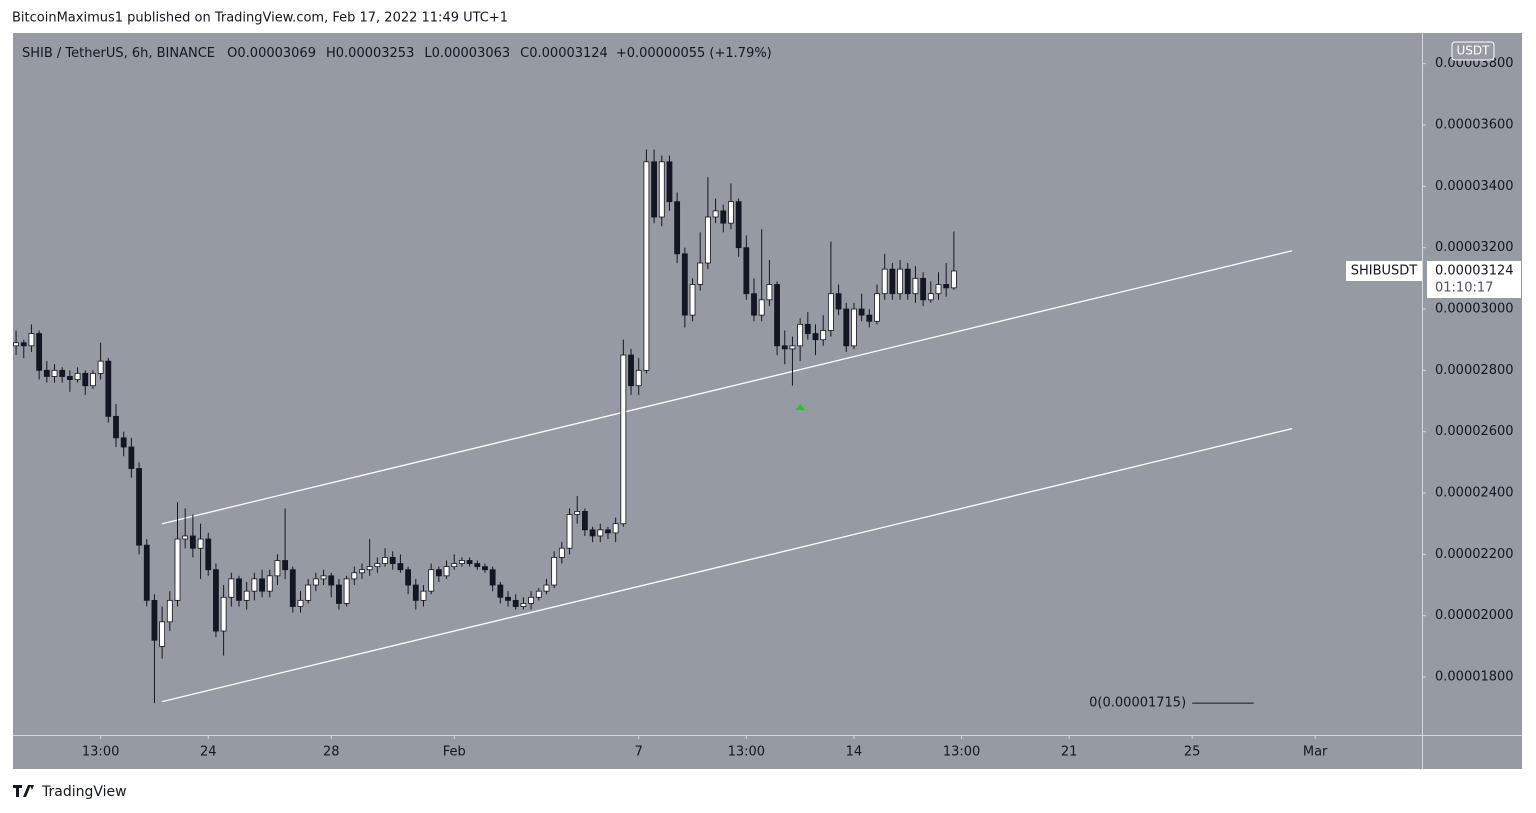 This screenshot has height=813, width=1536. What do you see at coordinates (1137, 703) in the screenshot?
I see `level-label: 0(0.00001715)` at bounding box center [1137, 703].